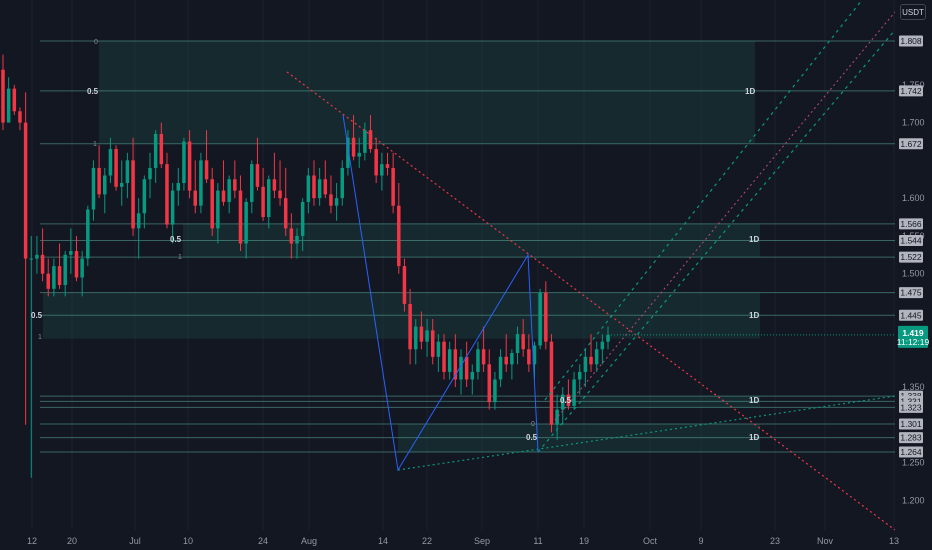 The image size is (932, 550). I want to click on zone-top, so click(427, 92).